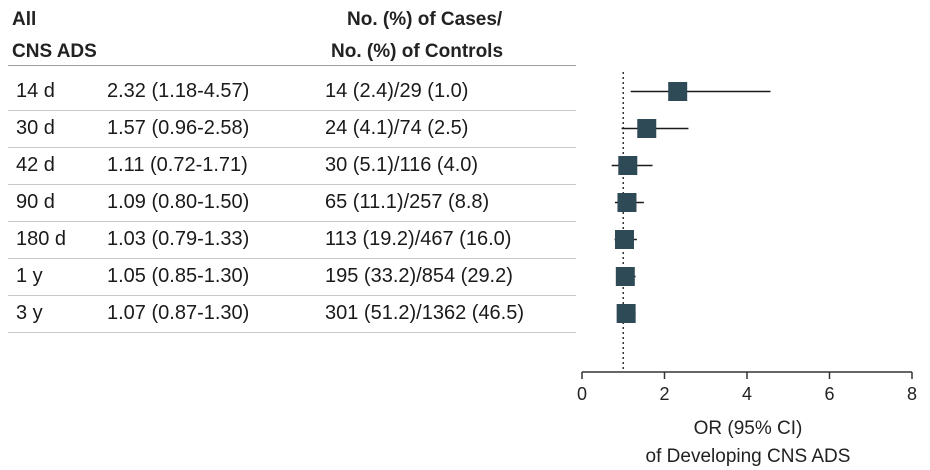  What do you see at coordinates (418, 239) in the screenshot?
I see `case-control-counts: 113 (19.2)/467 (16.0)` at bounding box center [418, 239].